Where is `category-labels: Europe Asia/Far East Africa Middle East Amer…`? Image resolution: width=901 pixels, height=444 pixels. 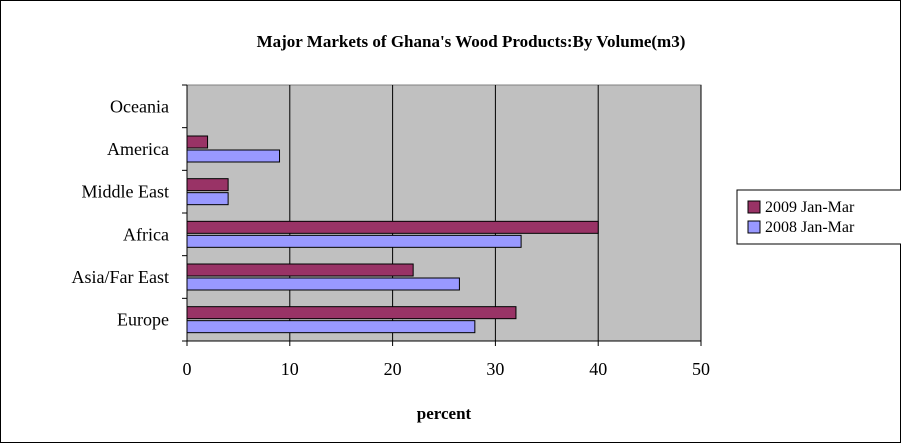
category-labels: Europe Asia/Far East Africa Middle East Amer… is located at coordinates (120, 212).